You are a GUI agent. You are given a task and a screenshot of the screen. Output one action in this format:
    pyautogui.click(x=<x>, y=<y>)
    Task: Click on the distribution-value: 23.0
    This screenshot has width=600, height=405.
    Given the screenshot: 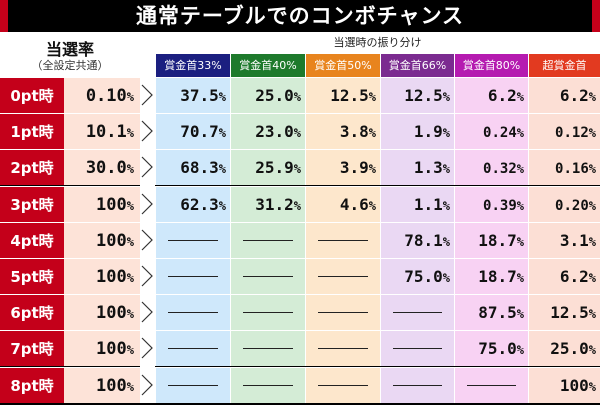 What is the action you would take?
    pyautogui.click(x=274, y=131)
    